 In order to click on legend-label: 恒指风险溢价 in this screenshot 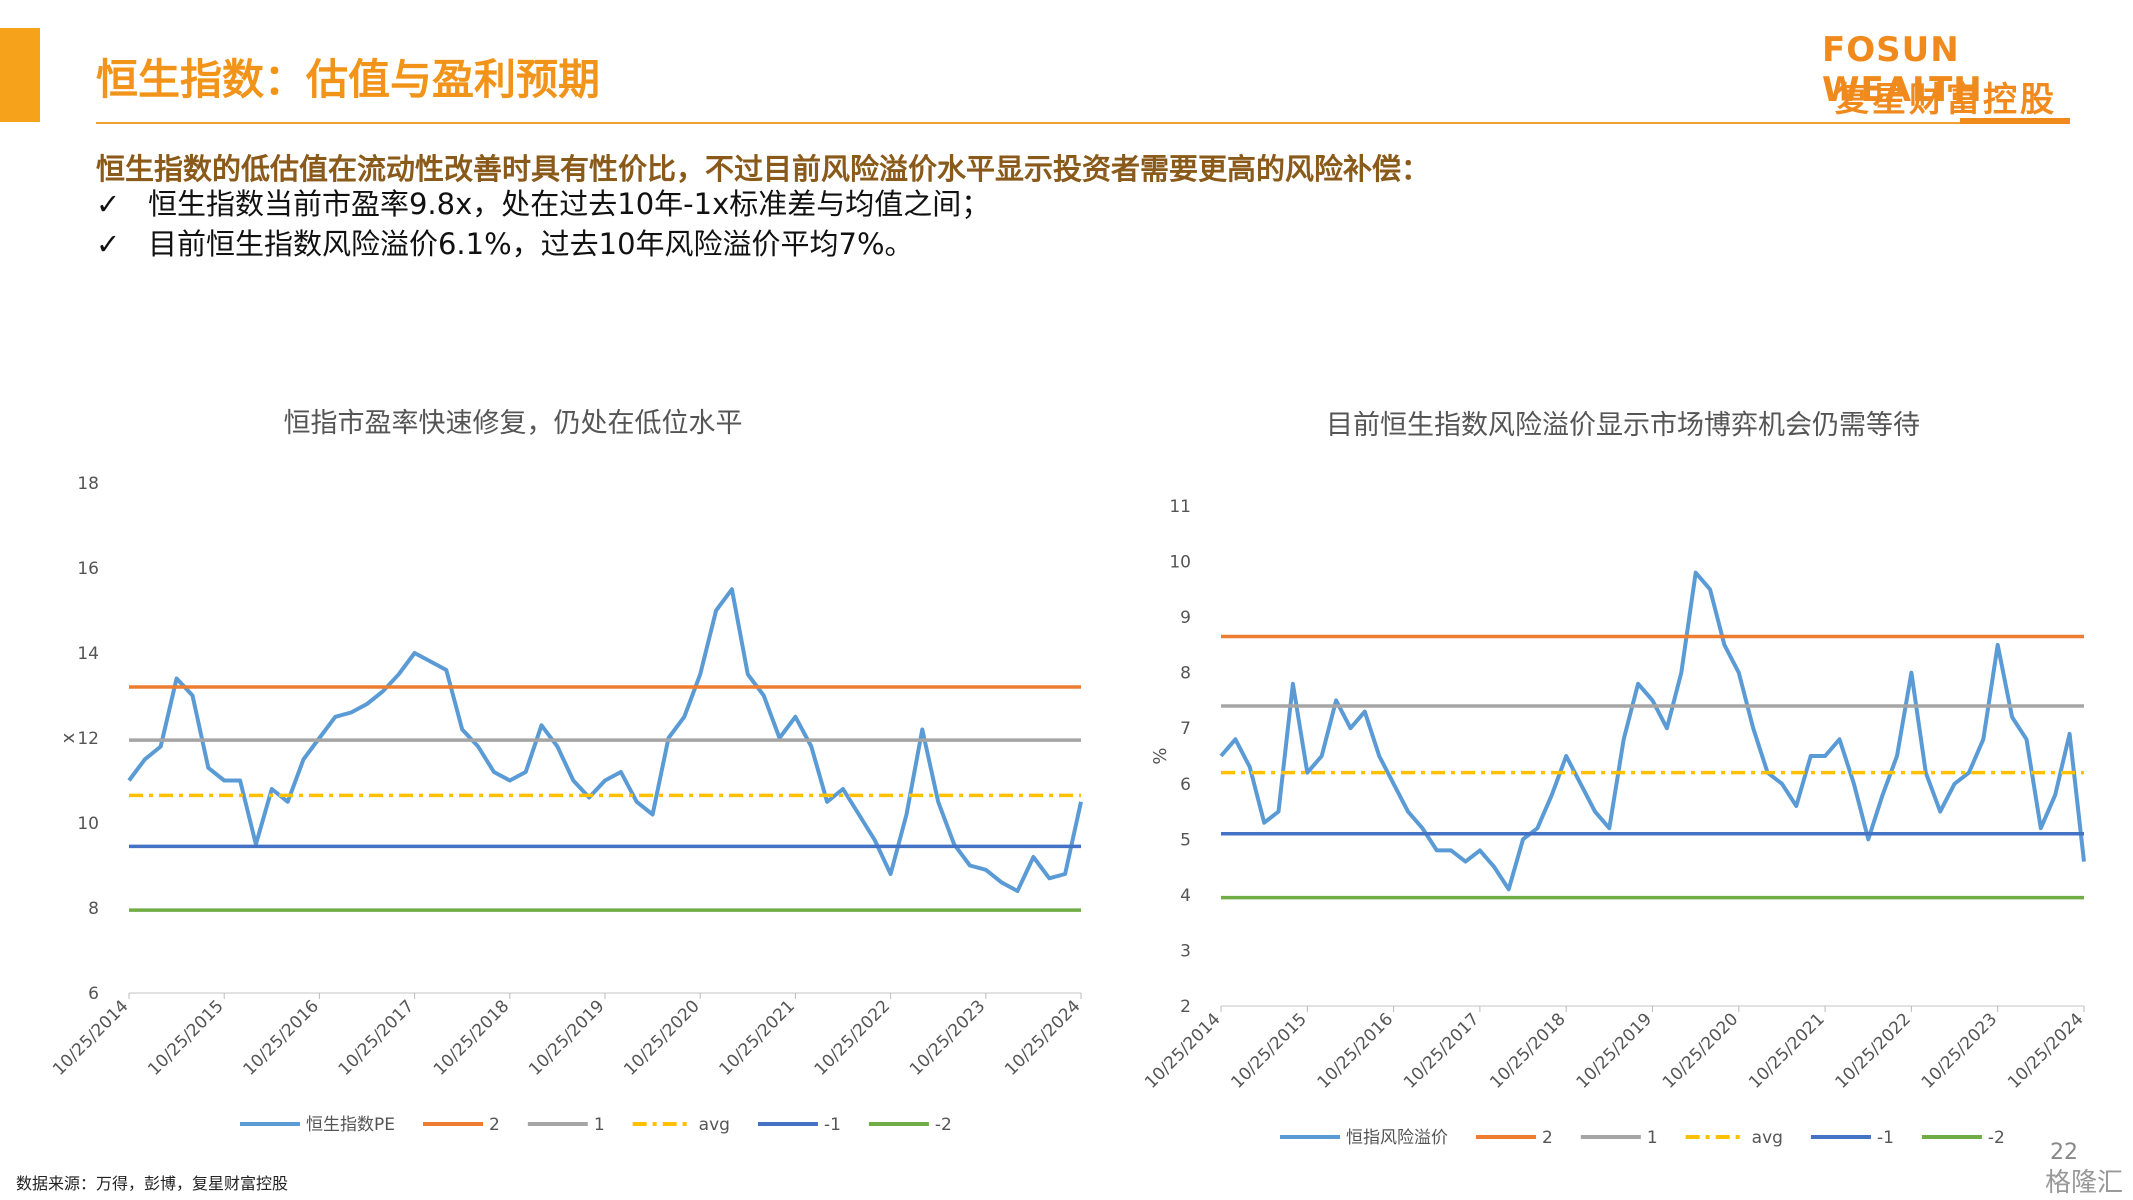, I will do `click(1397, 1138)`.